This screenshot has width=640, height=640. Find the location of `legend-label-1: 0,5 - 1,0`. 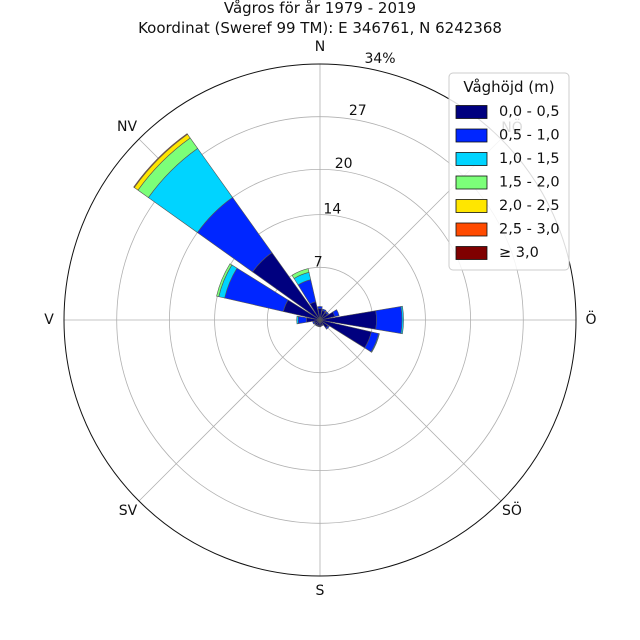

legend-label-1: 0,5 - 1,0 is located at coordinates (529, 136).